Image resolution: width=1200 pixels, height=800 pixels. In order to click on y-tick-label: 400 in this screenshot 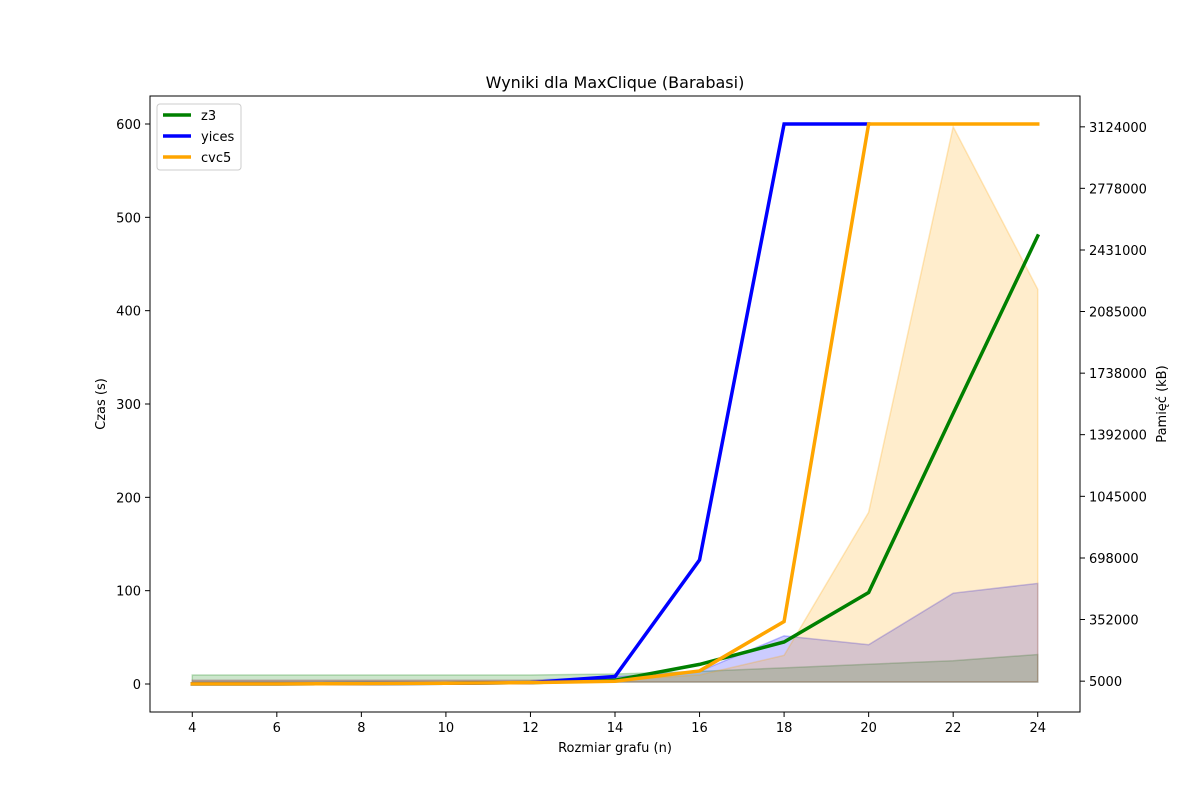, I will do `click(128, 312)`.